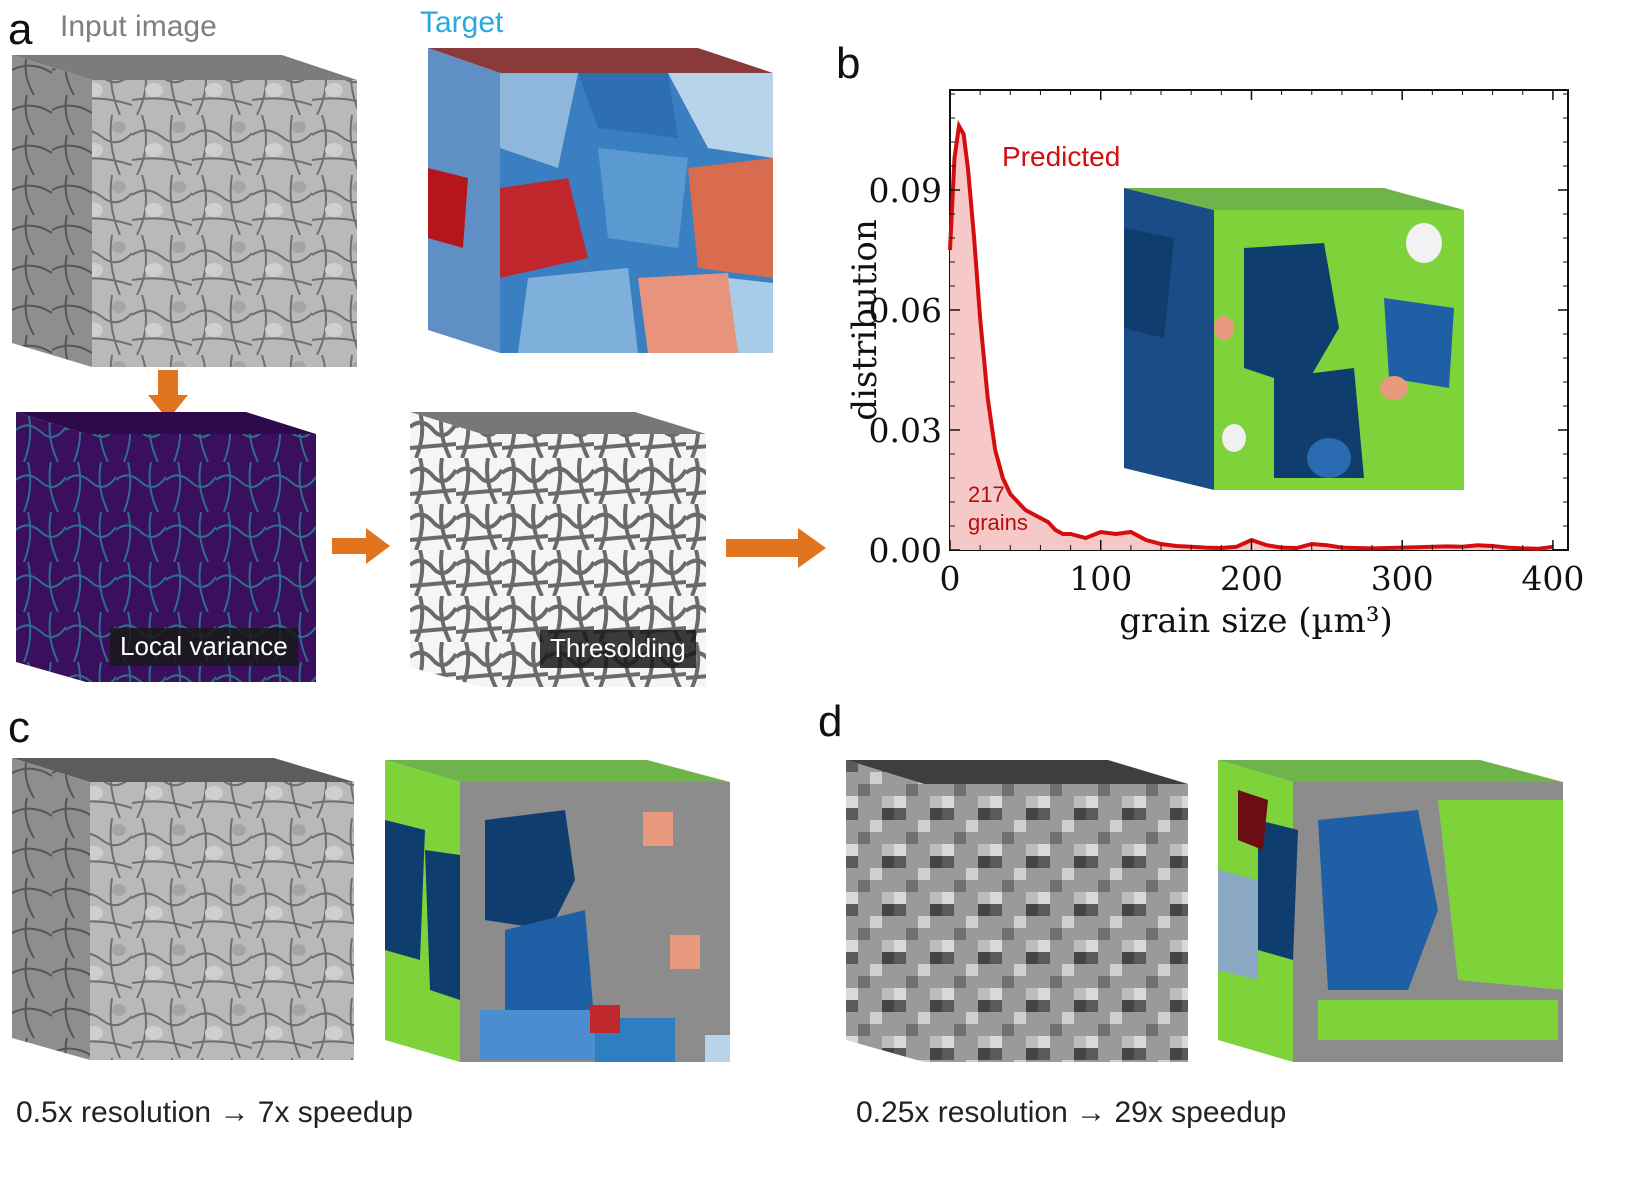 The height and width of the screenshot is (1191, 1648). Describe the element at coordinates (214, 1112) in the screenshot. I see `panel-c-caption: 0.5x resolution → 7x speedup` at that location.